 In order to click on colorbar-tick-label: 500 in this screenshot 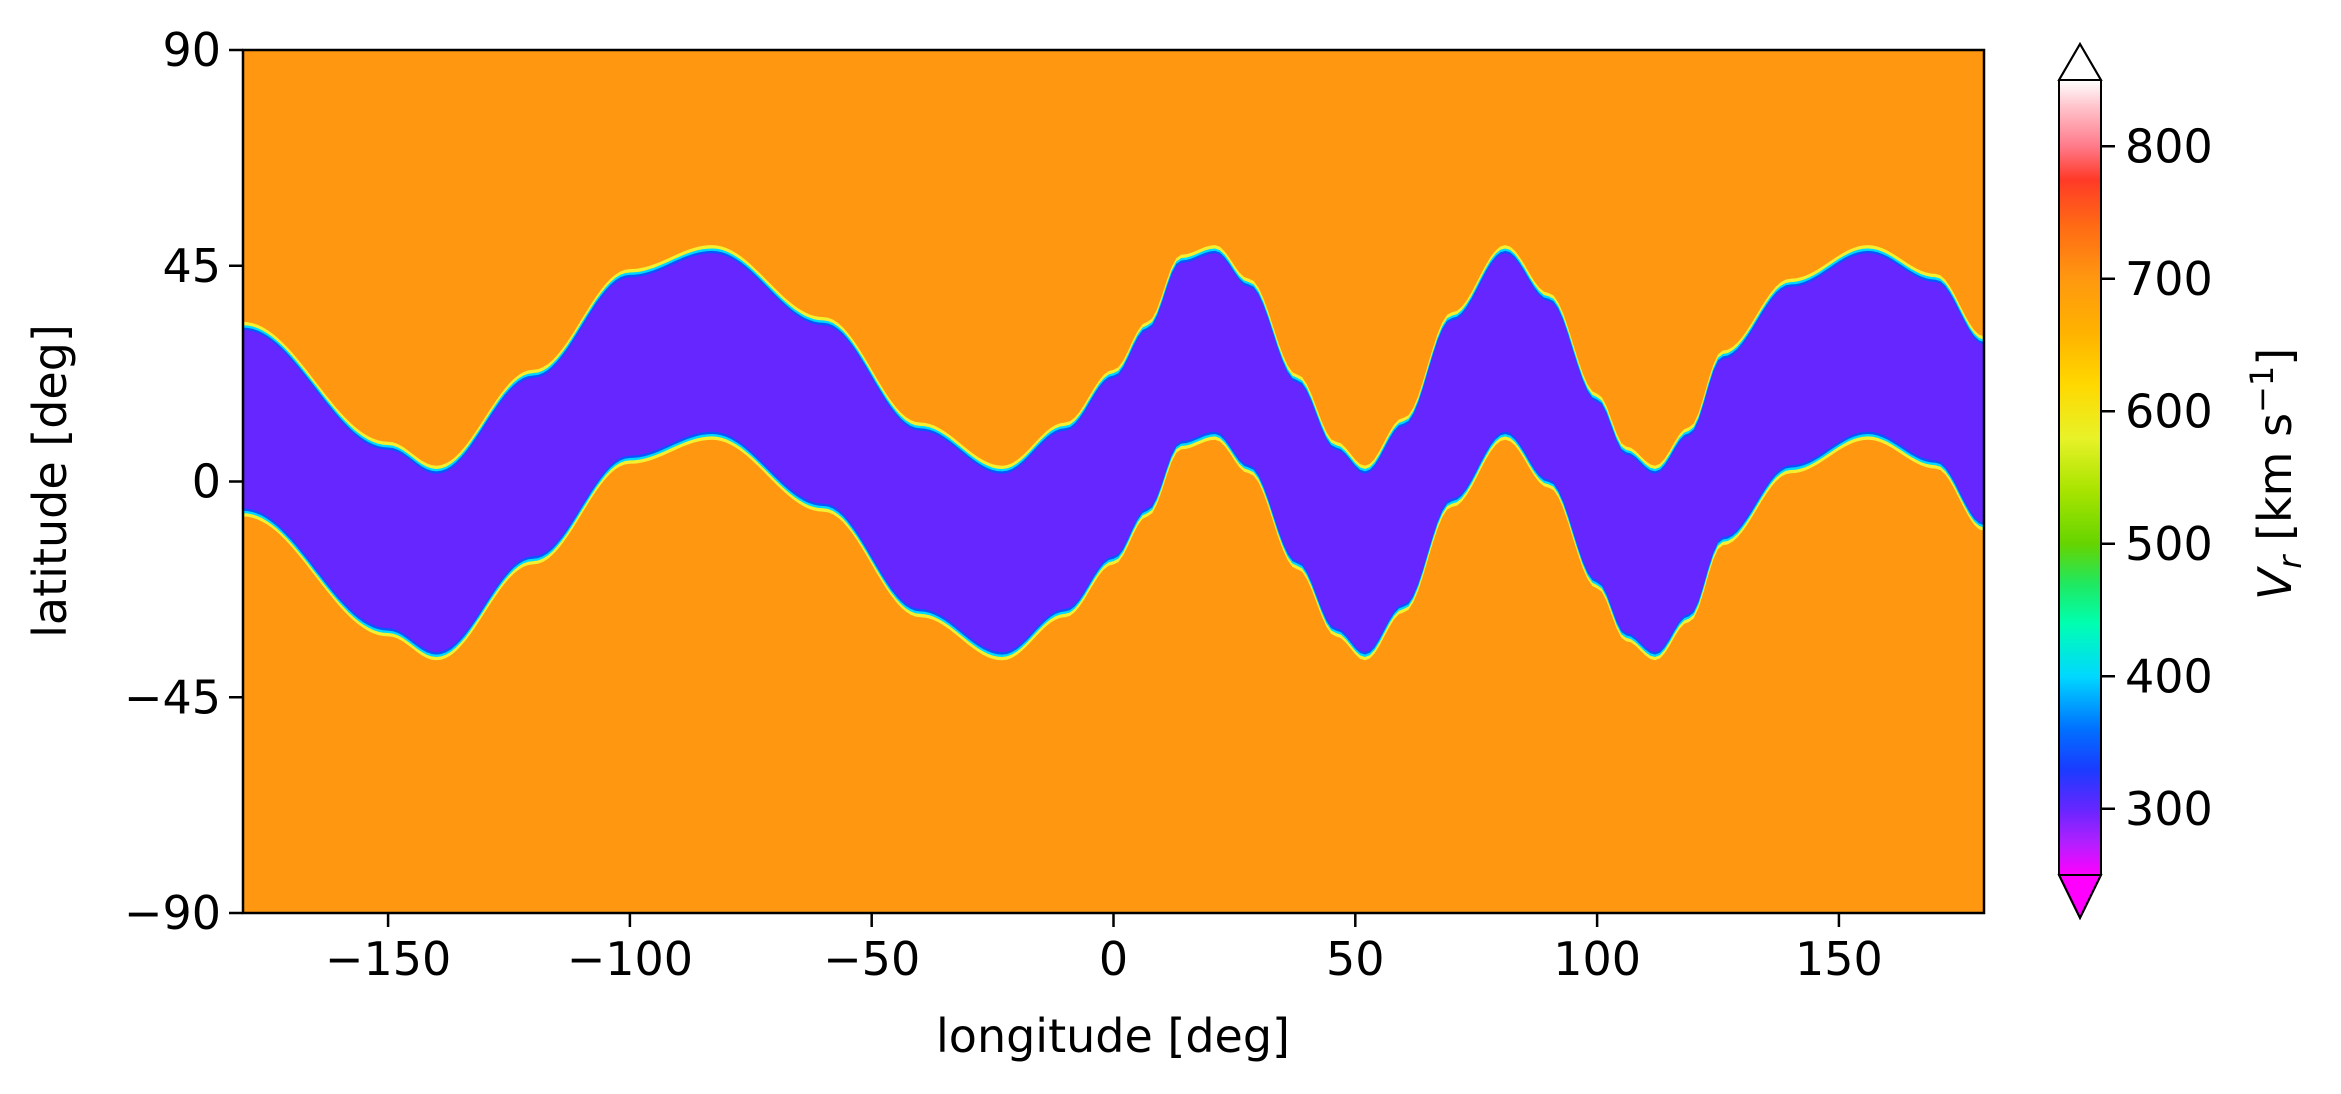, I will do `click(2169, 544)`.